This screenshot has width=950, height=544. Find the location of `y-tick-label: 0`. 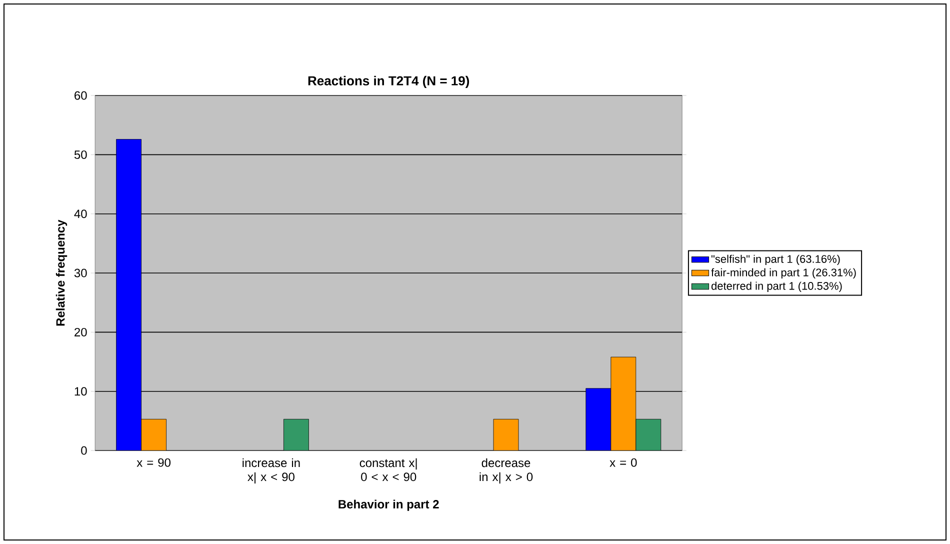

y-tick-label: 0 is located at coordinates (84, 450).